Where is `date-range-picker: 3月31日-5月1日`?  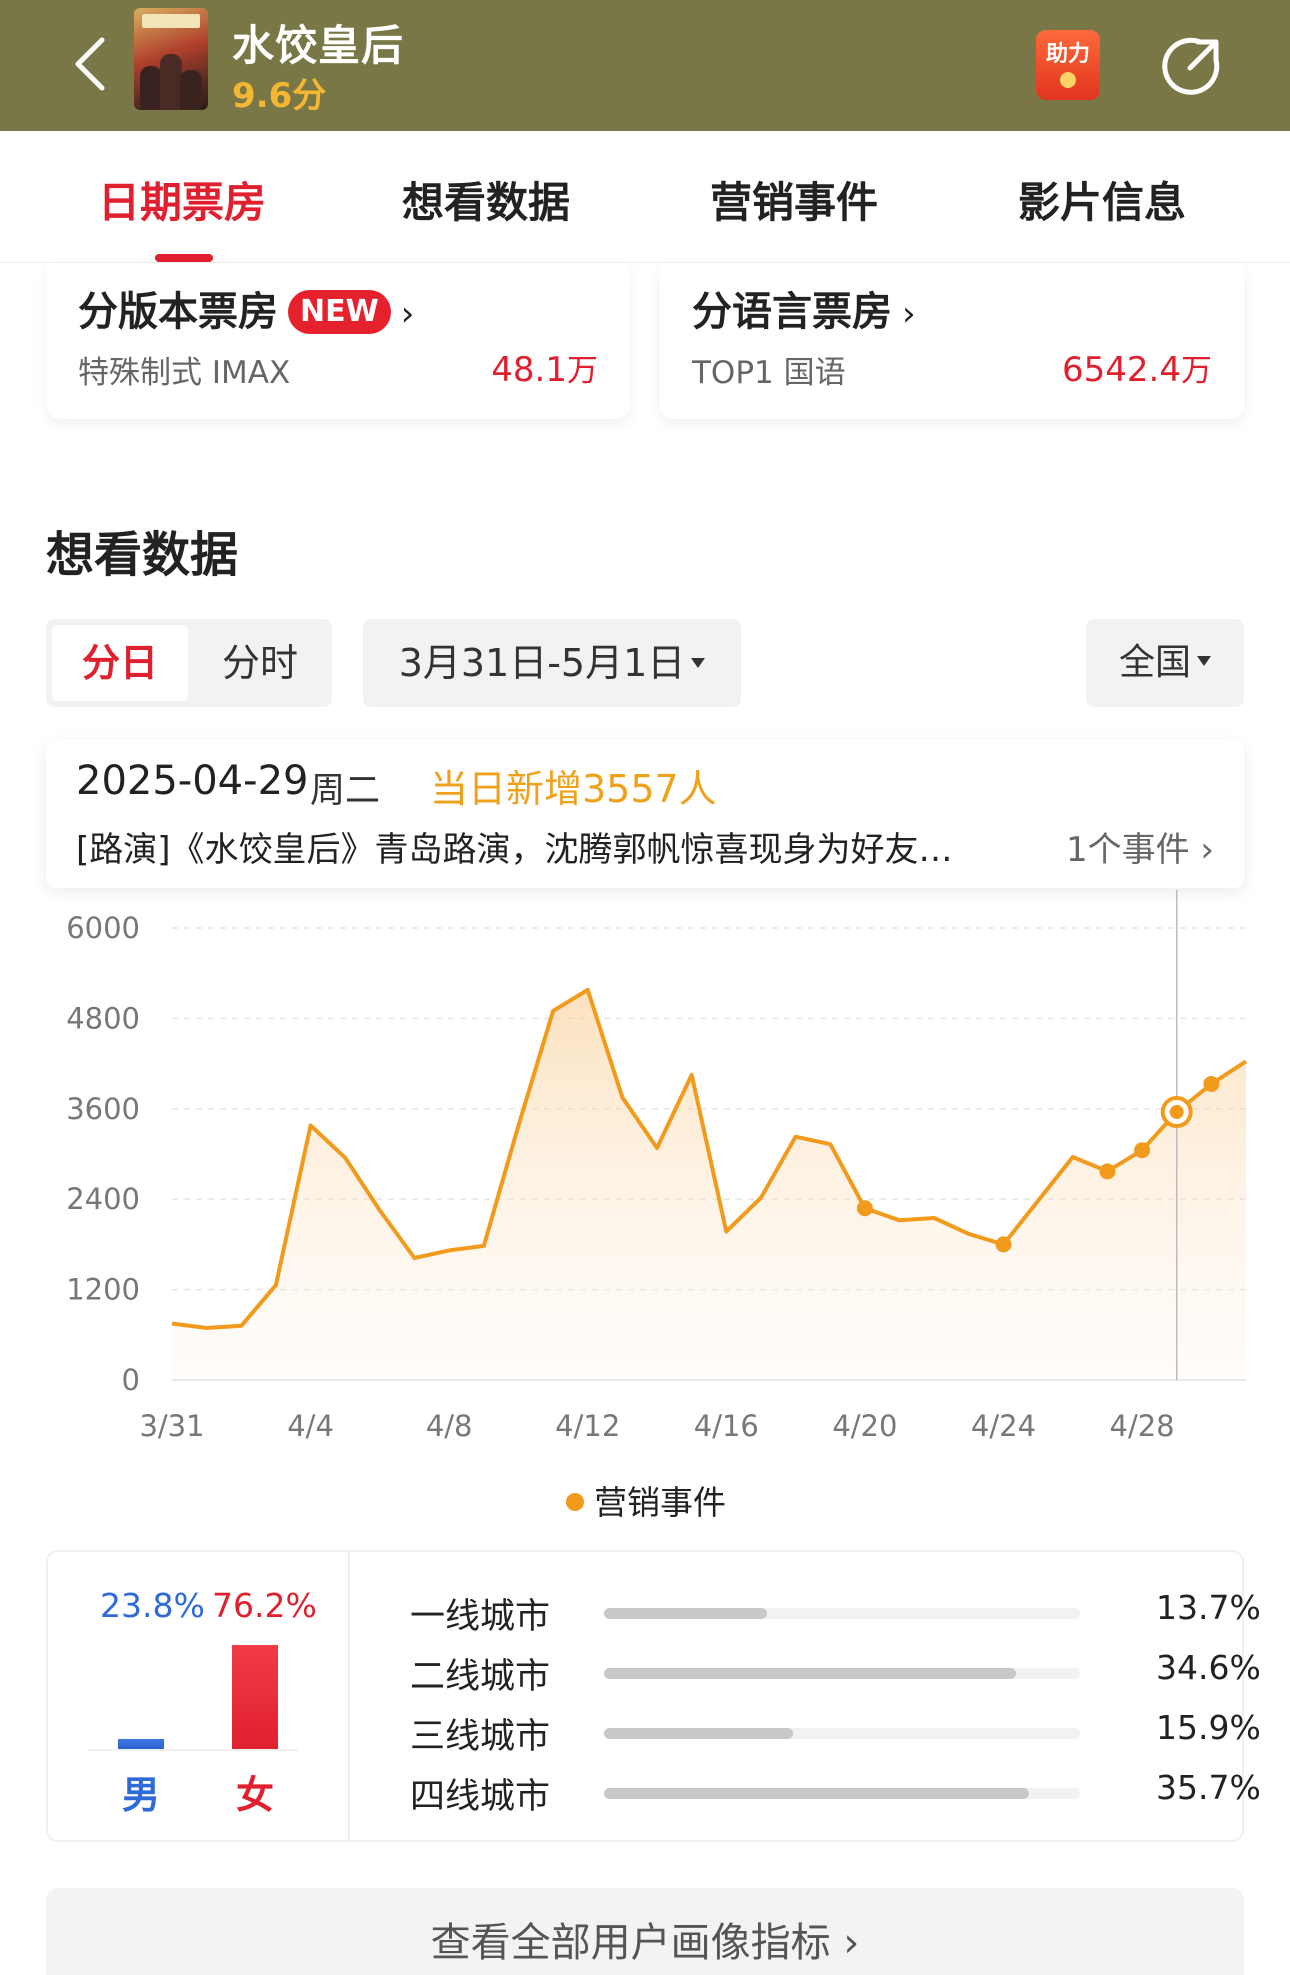 date-range-picker: 3月31日-5月1日 is located at coordinates (552, 663).